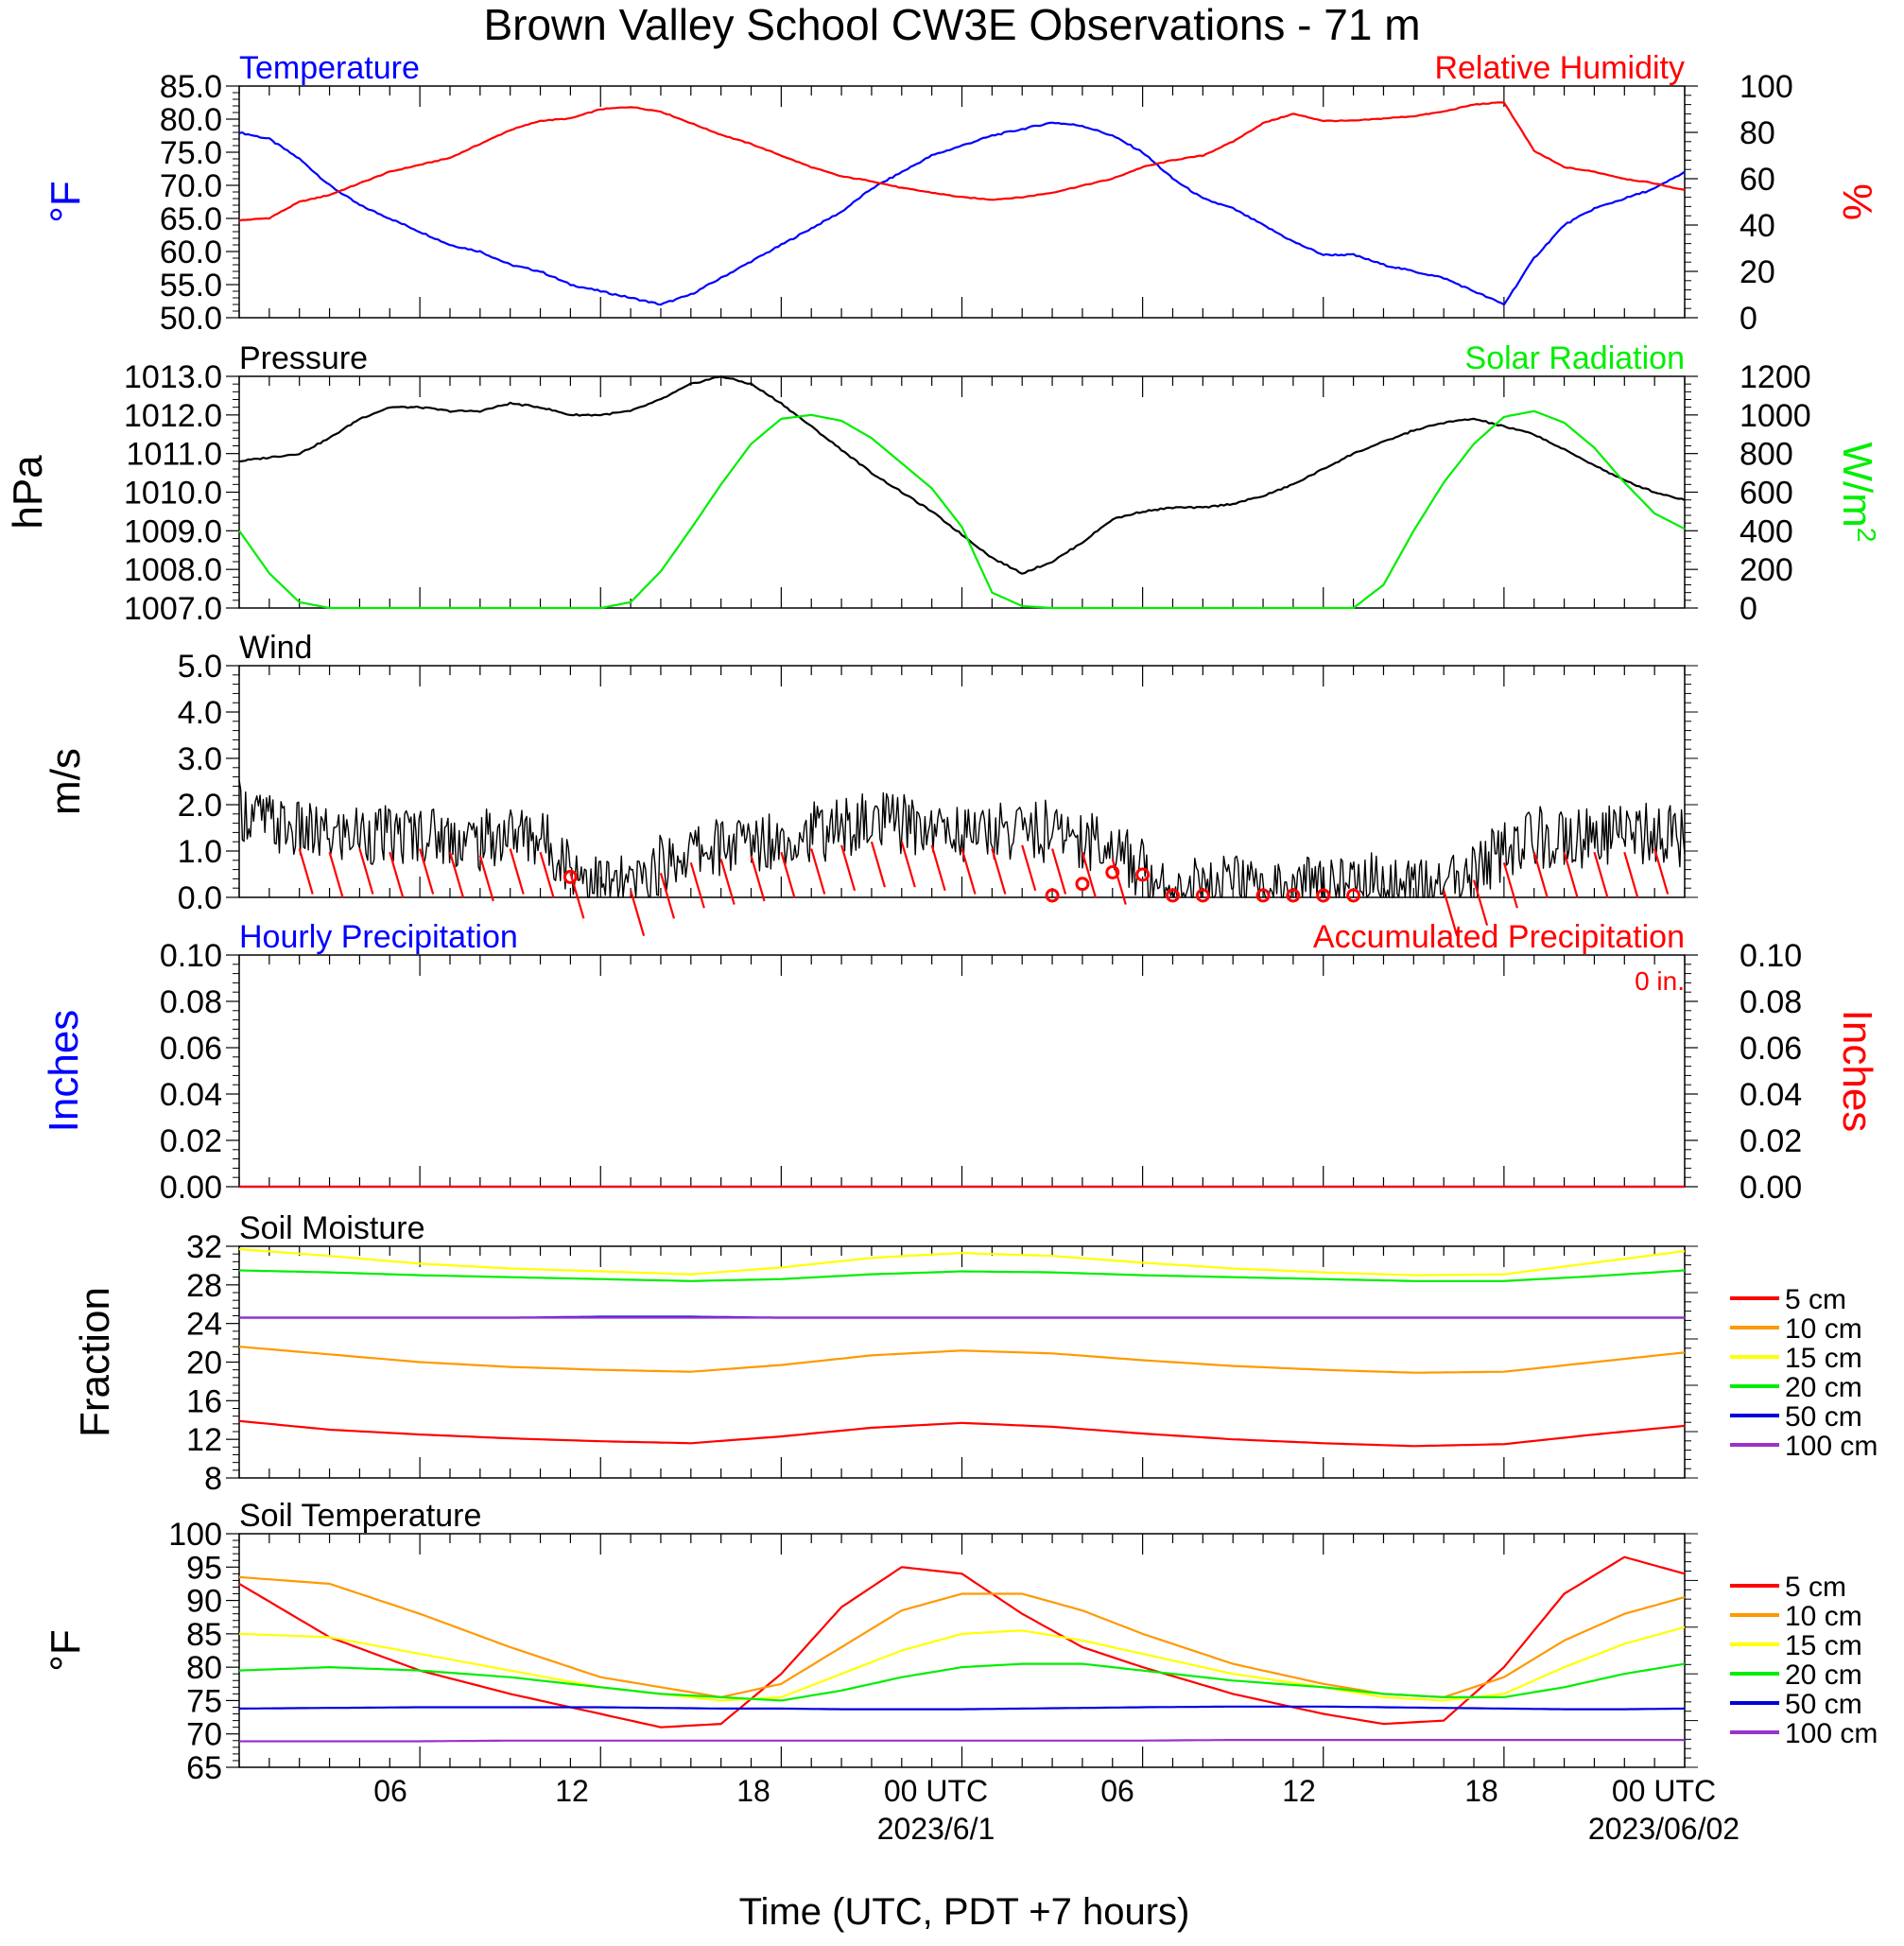  What do you see at coordinates (360, 1516) in the screenshot?
I see `panel-title-left: Soil Temperature` at bounding box center [360, 1516].